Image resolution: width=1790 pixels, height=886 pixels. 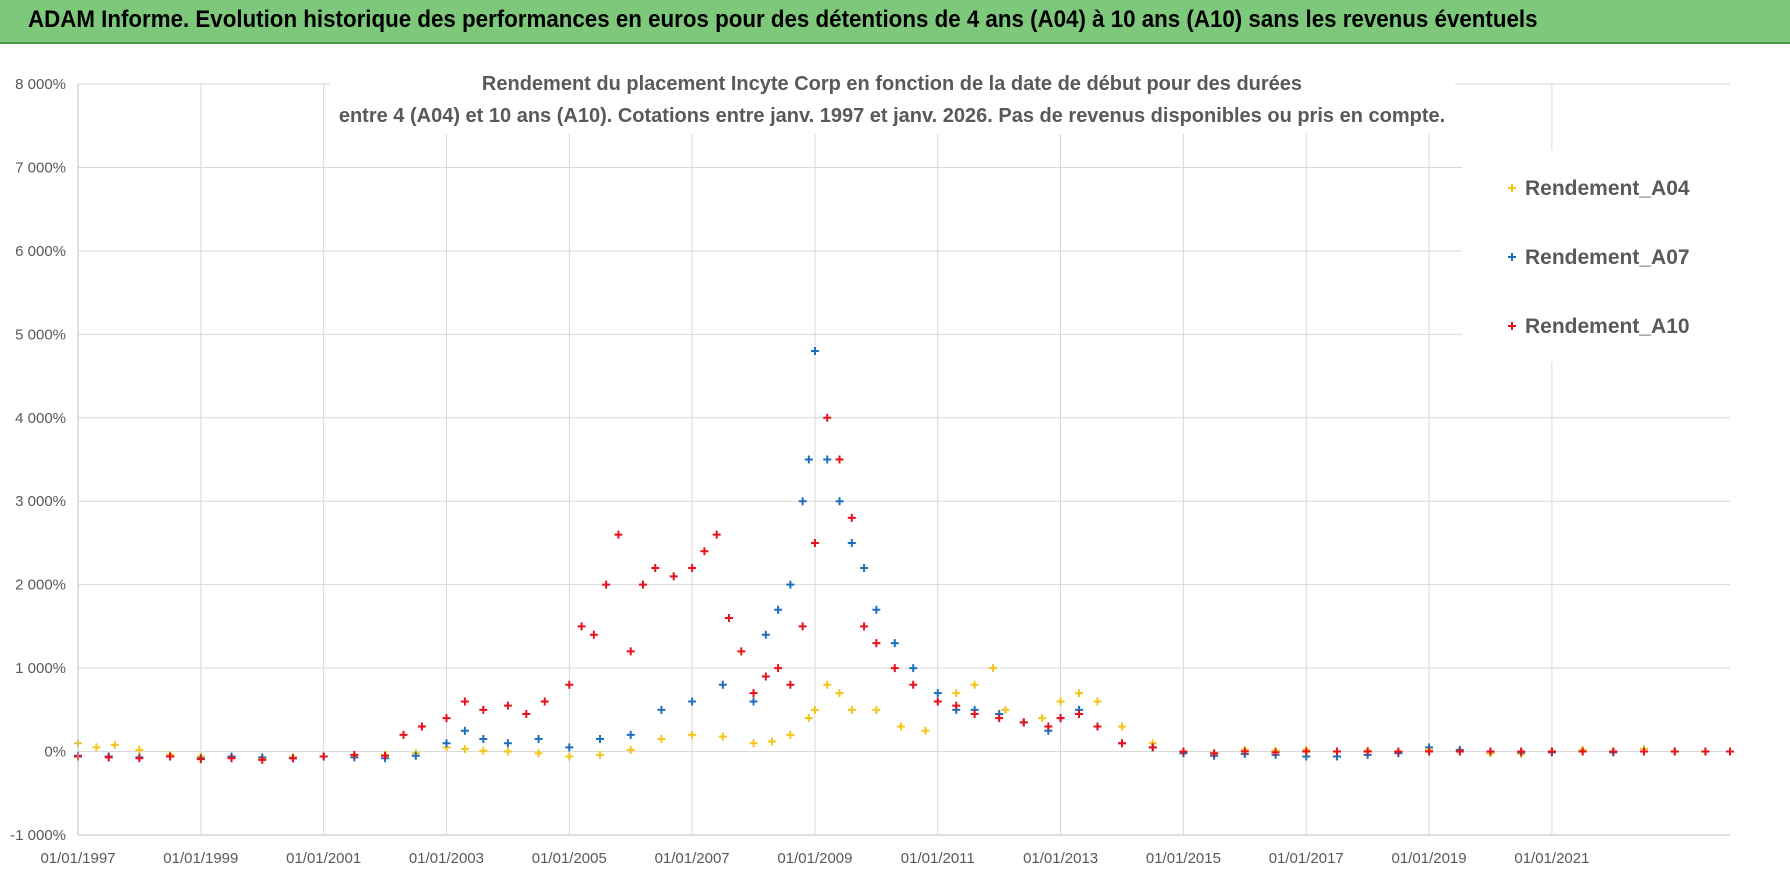 I want to click on legend-background, so click(x=1596, y=256).